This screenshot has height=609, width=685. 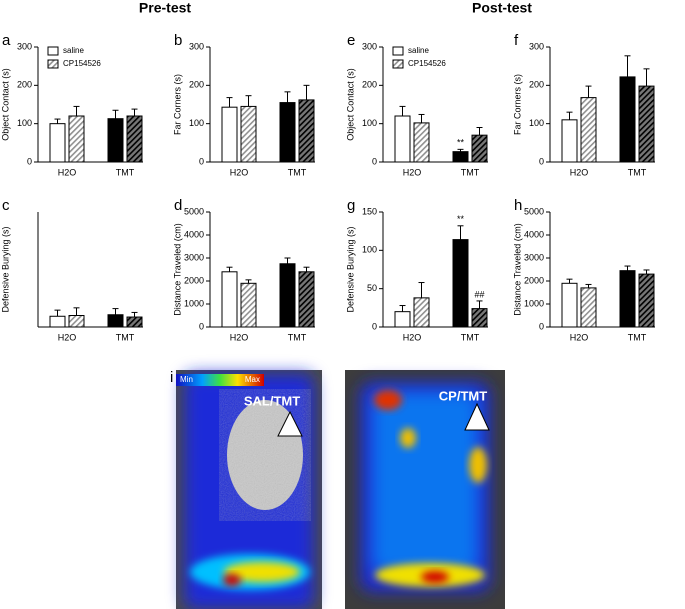 What do you see at coordinates (194, 303) in the screenshot?
I see `y-tick-label: 1000` at bounding box center [194, 303].